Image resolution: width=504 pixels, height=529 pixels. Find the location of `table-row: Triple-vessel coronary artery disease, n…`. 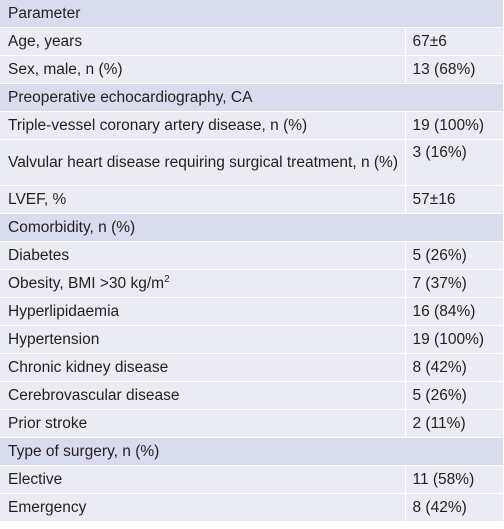

table-row: Triple-vessel coronary artery disease, n… is located at coordinates (251, 125).